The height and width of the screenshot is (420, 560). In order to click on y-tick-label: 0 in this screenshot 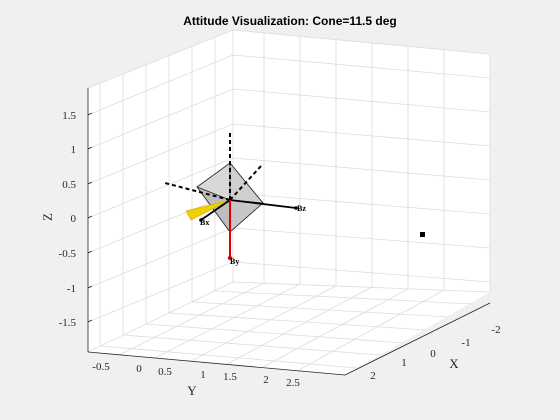, I will do `click(139, 369)`.